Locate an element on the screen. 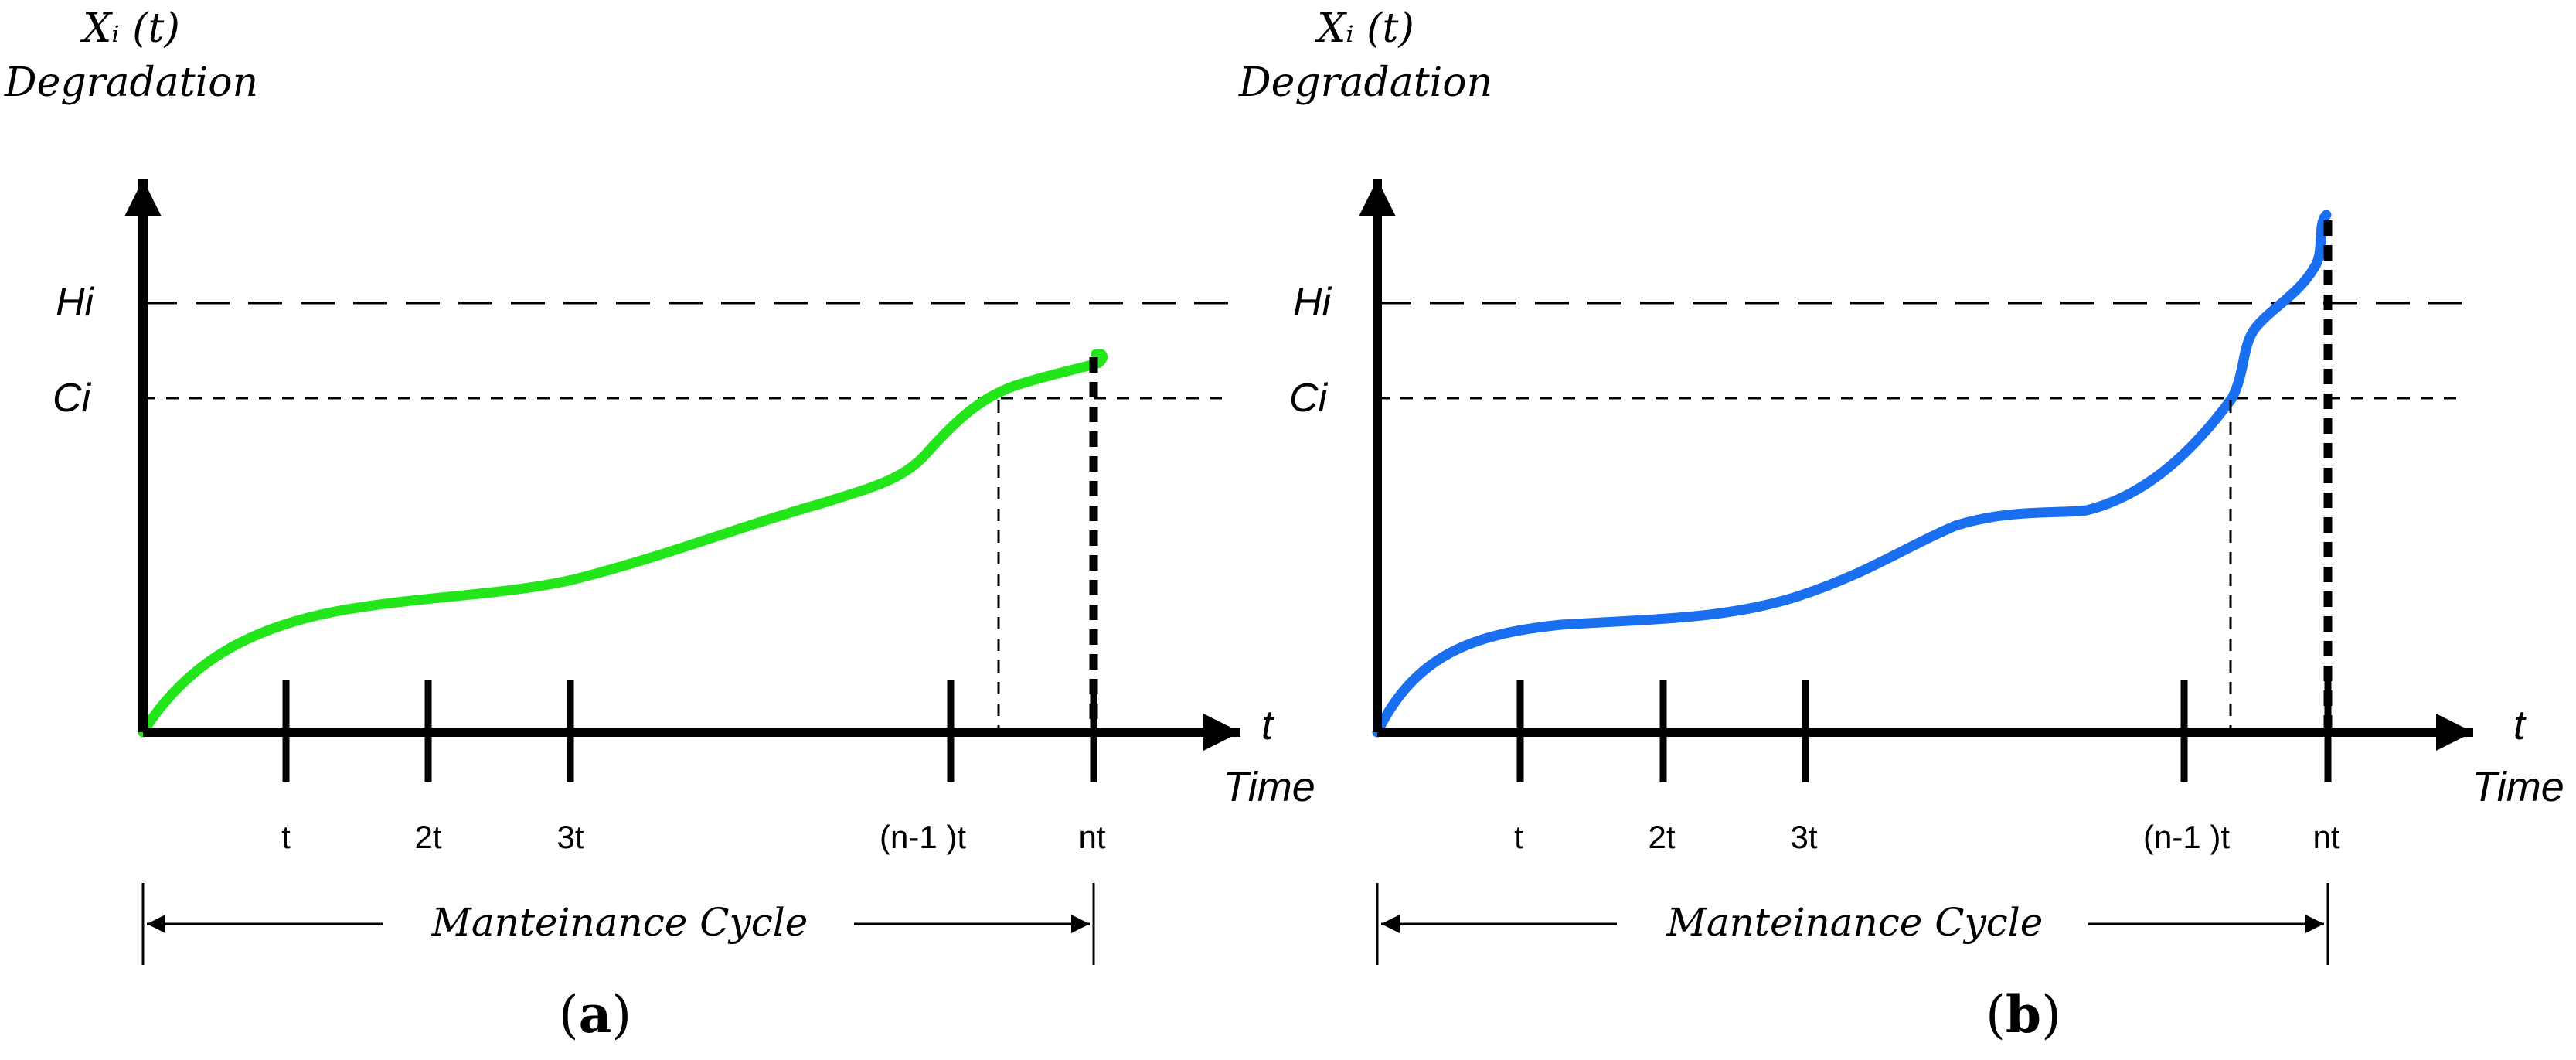 The image size is (2576, 1060). panel-caption: (a) is located at coordinates (595, 1014).